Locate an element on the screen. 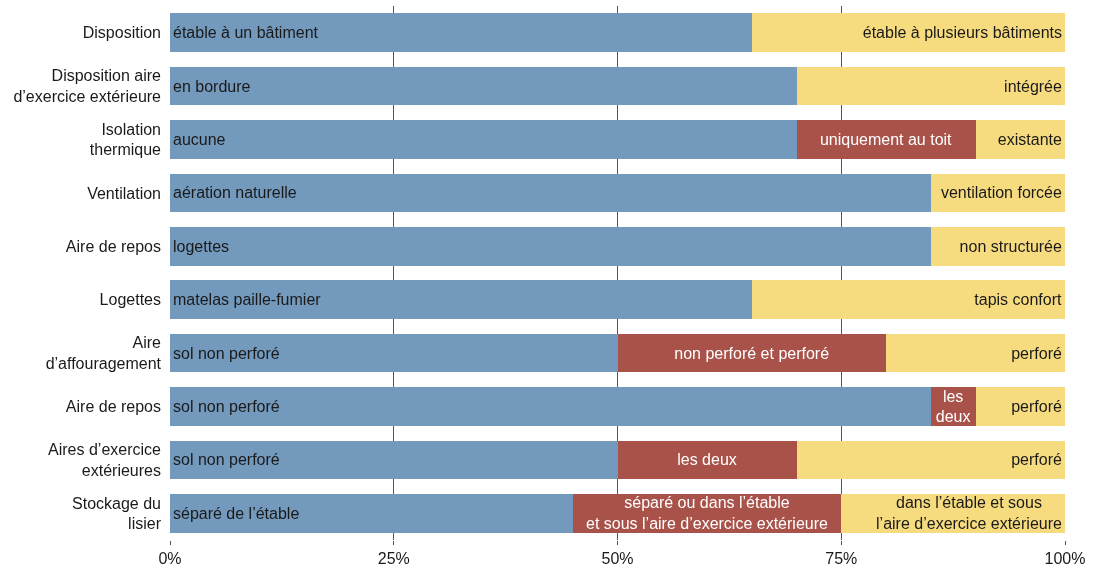 The width and height of the screenshot is (1095, 576). y-tick-label: Logettes is located at coordinates (130, 300).